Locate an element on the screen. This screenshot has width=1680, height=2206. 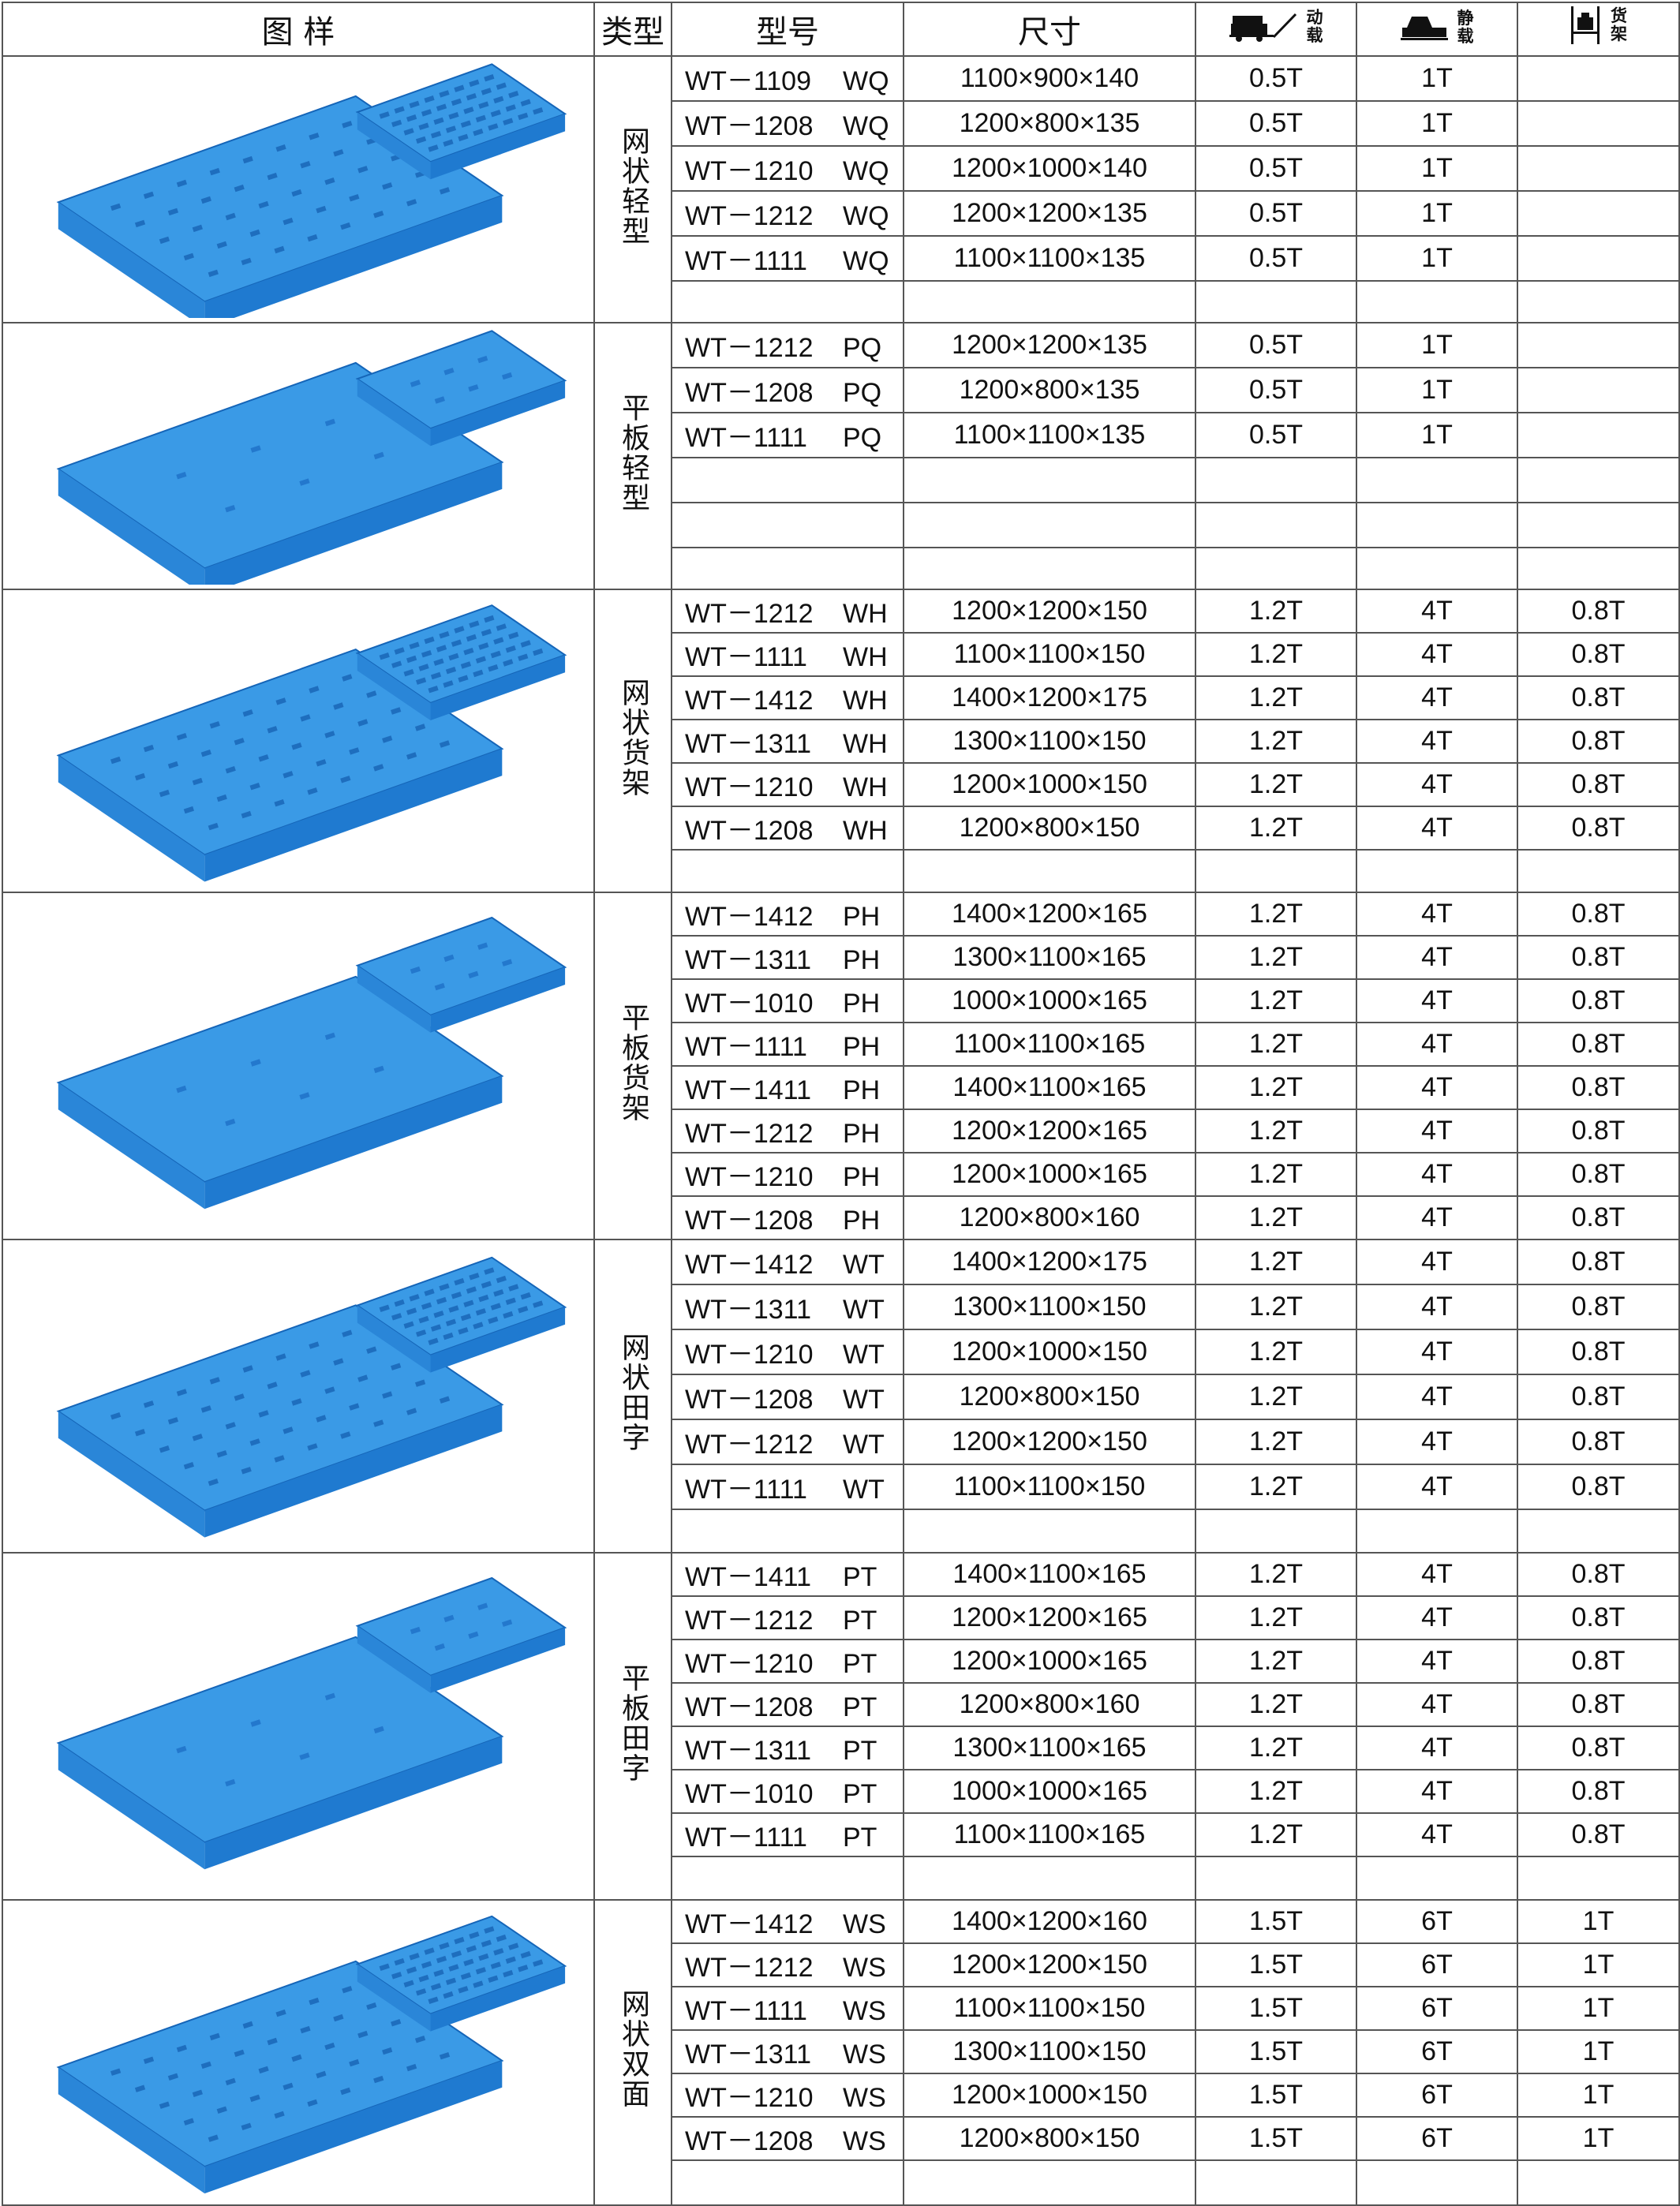
table-row: 网状双面 WT－1412 WS 1400×1200×160 1.5T 6T 1T is located at coordinates (841, 2052).